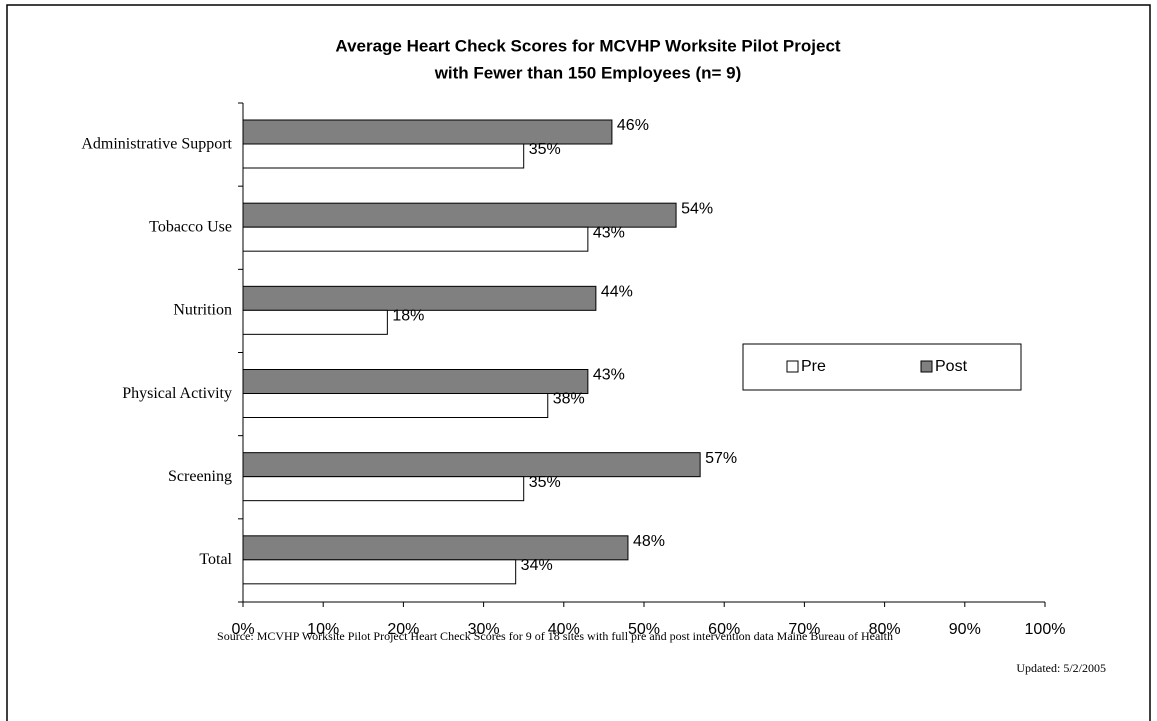  Describe the element at coordinates (588, 72) in the screenshot. I see `chart-subtitle: with Fewer than 150 Employees (n= 9)` at that location.